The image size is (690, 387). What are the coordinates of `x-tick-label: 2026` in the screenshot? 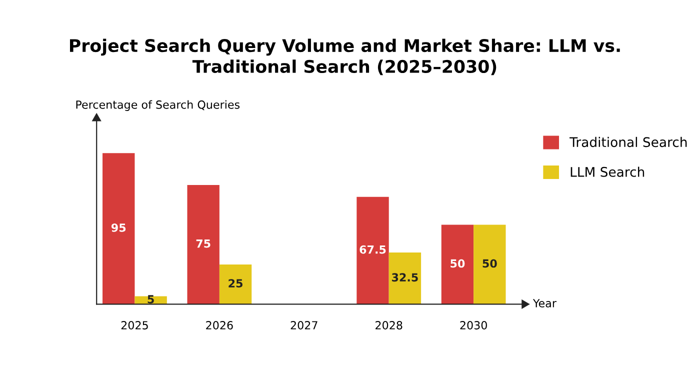 It's located at (219, 325).